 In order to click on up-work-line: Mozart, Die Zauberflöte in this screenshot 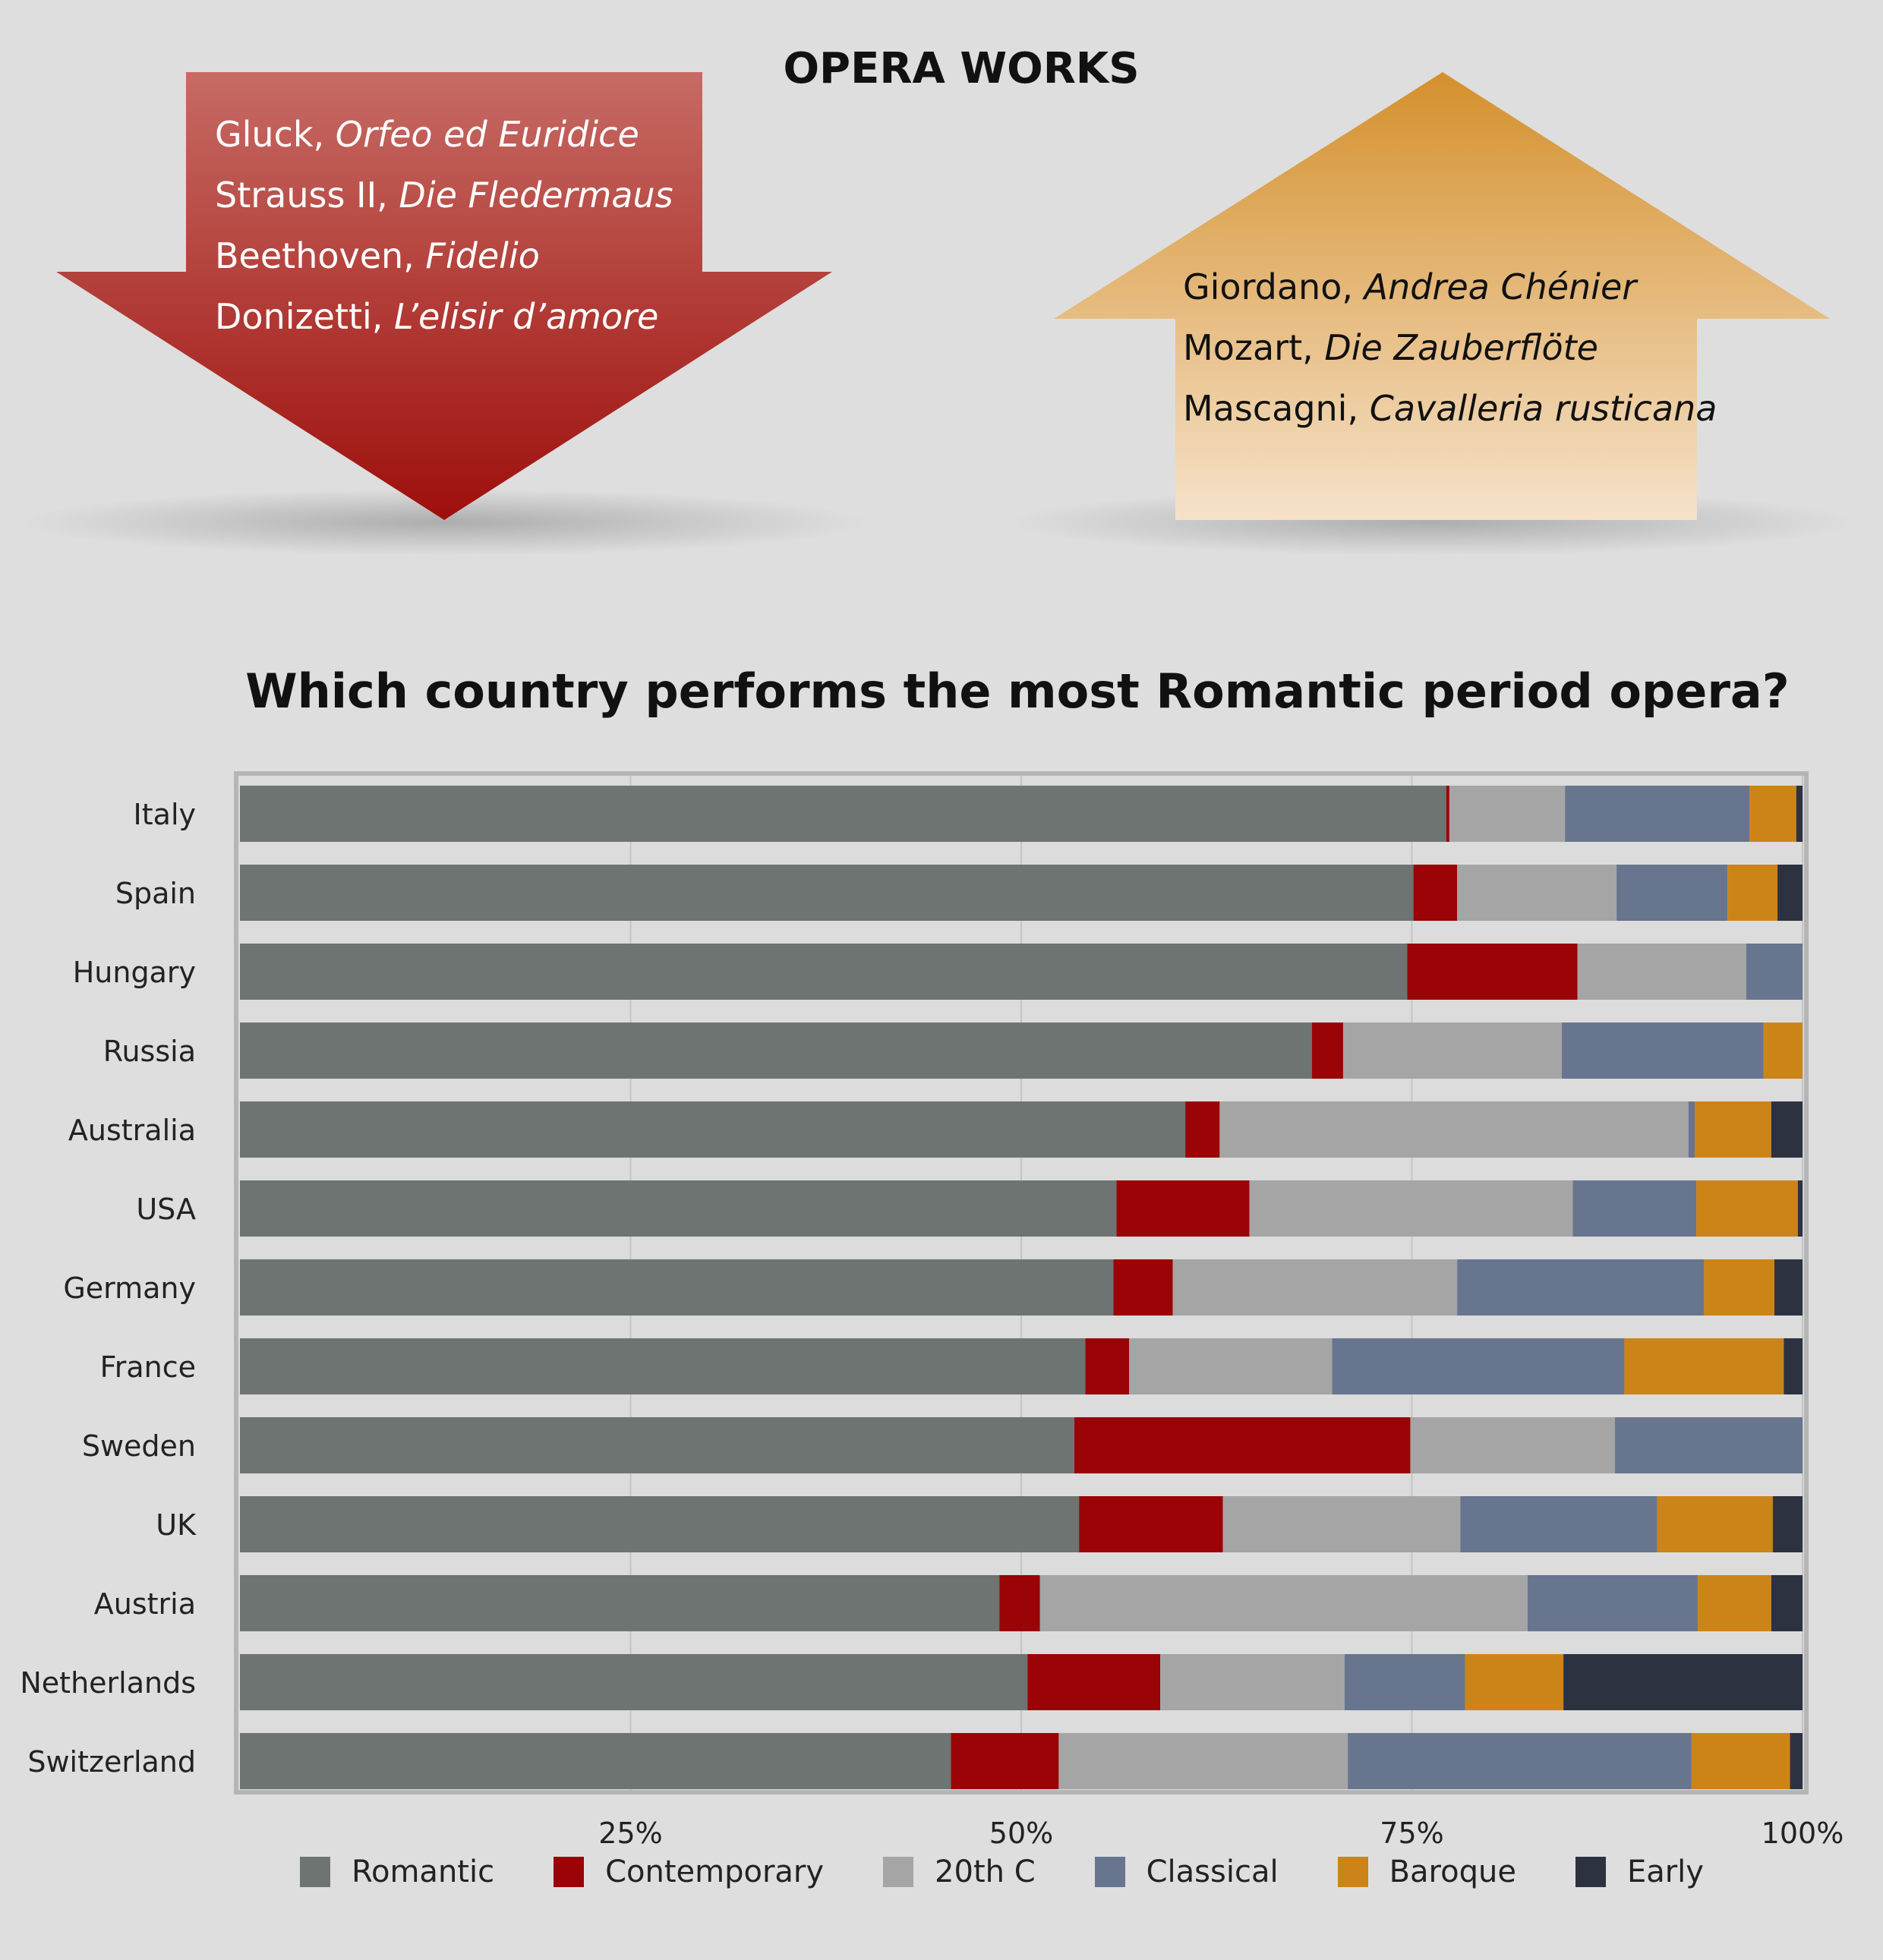, I will do `click(1450, 347)`.